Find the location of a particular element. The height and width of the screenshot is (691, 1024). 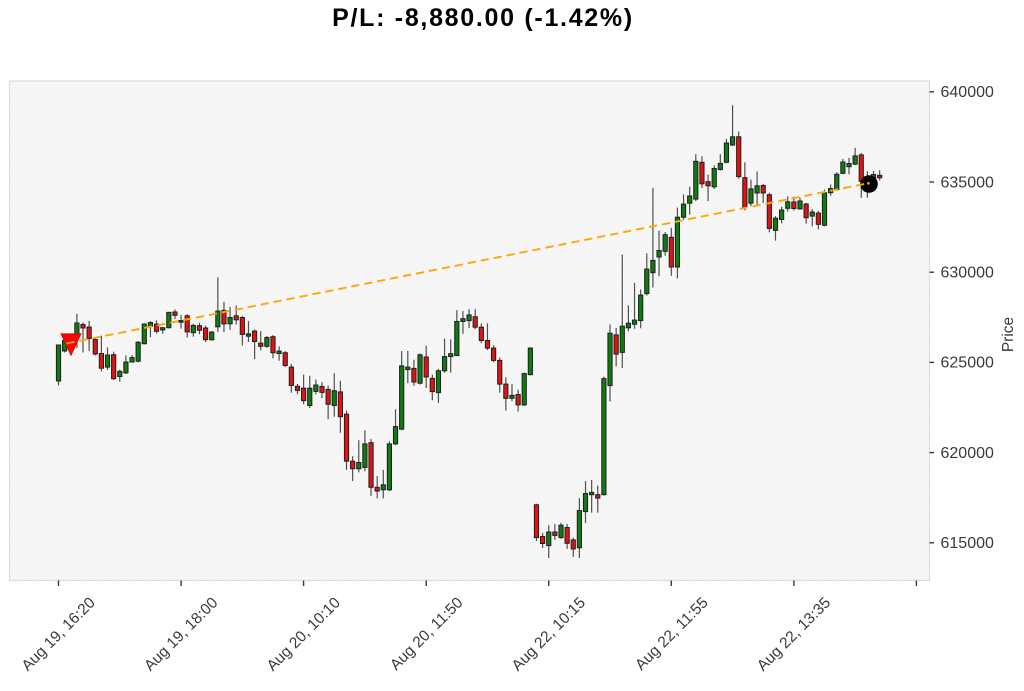

svg-text: Price is located at coordinates (1008, 334).